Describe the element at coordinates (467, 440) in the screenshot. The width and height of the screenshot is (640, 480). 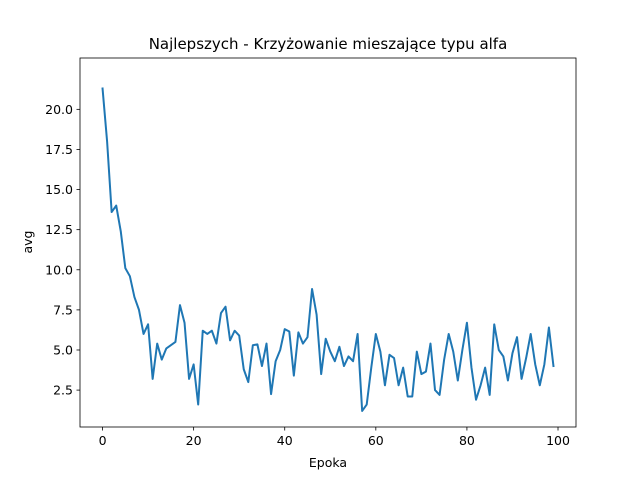
I see `x-tick-label: 80` at that location.